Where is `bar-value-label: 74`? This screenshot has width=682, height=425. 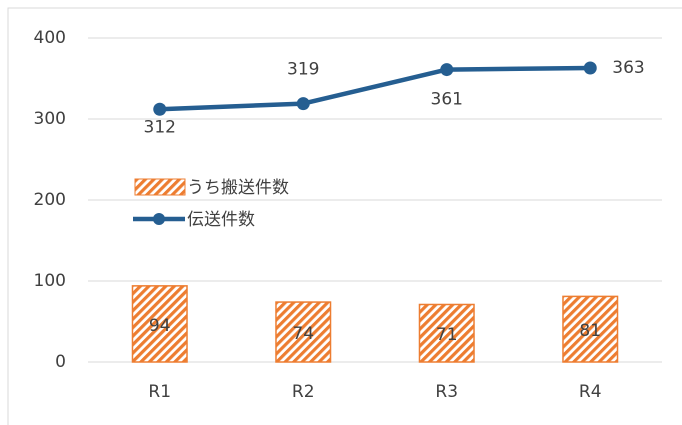 bar-value-label: 74 is located at coordinates (303, 334).